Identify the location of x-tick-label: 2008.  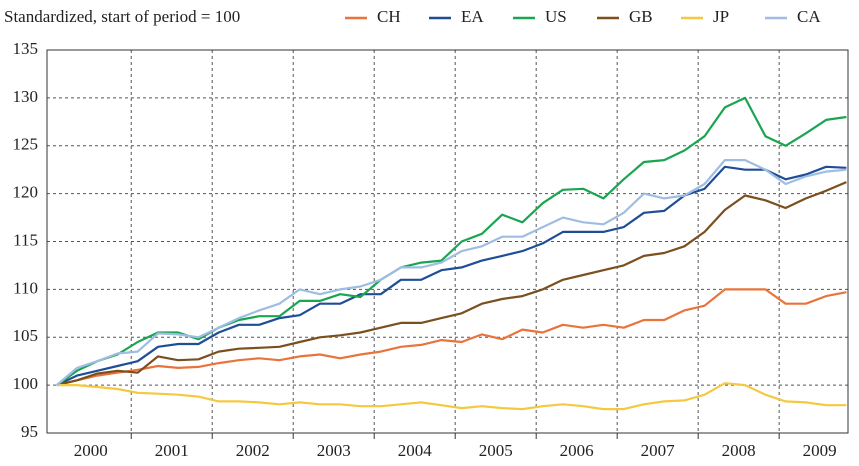
(739, 450).